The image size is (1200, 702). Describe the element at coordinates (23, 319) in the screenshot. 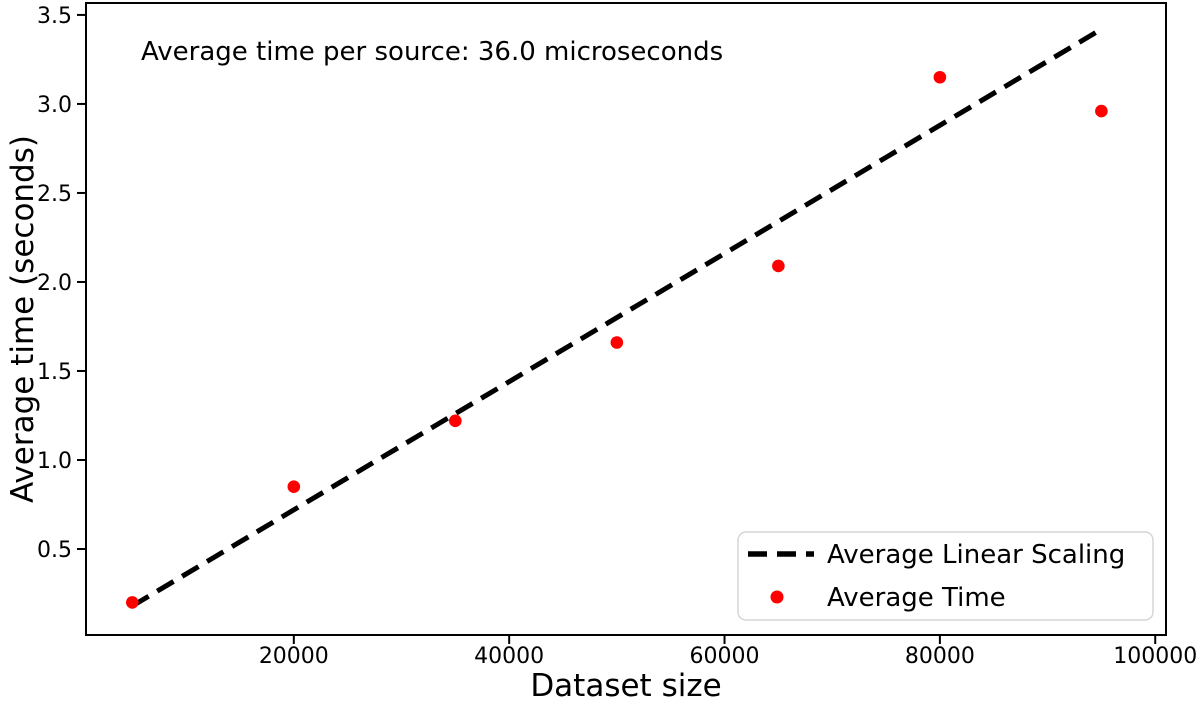

I see `y-axis-label: Average time (seconds)` at that location.